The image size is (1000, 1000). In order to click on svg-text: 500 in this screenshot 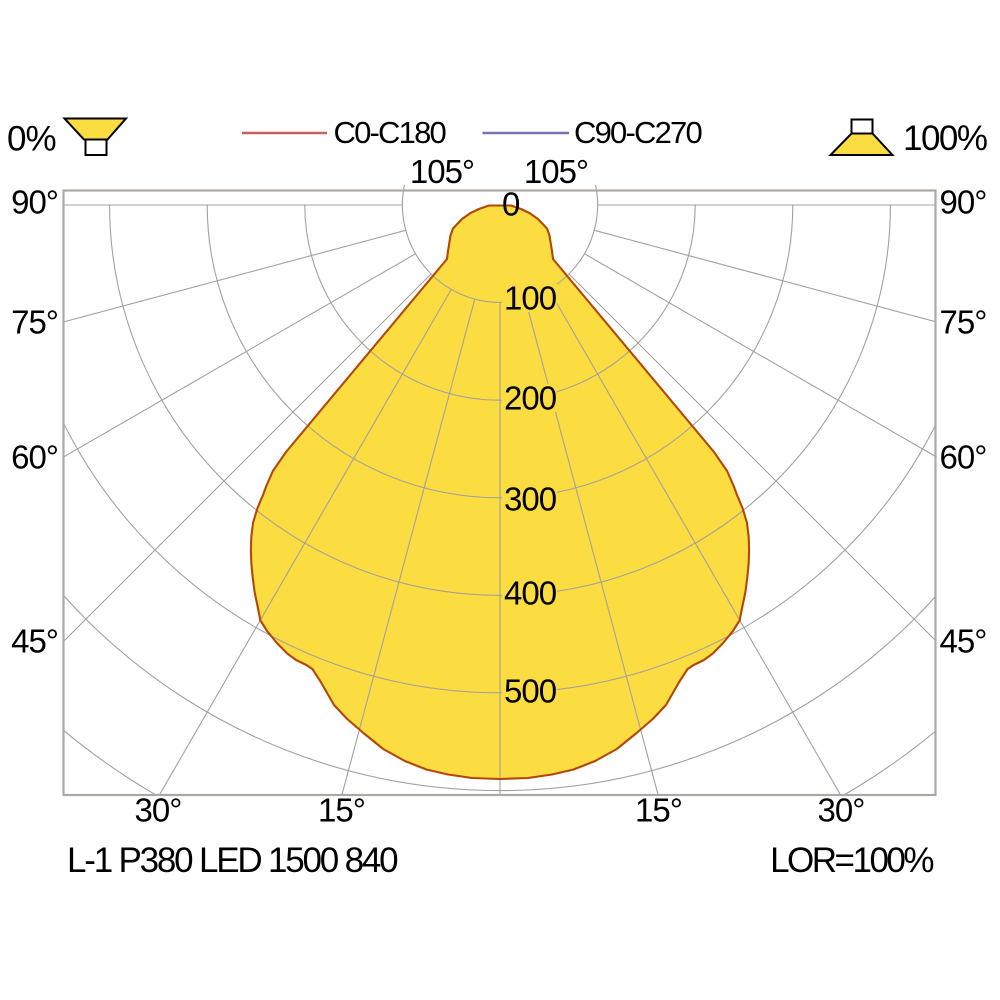, I will do `click(530, 691)`.